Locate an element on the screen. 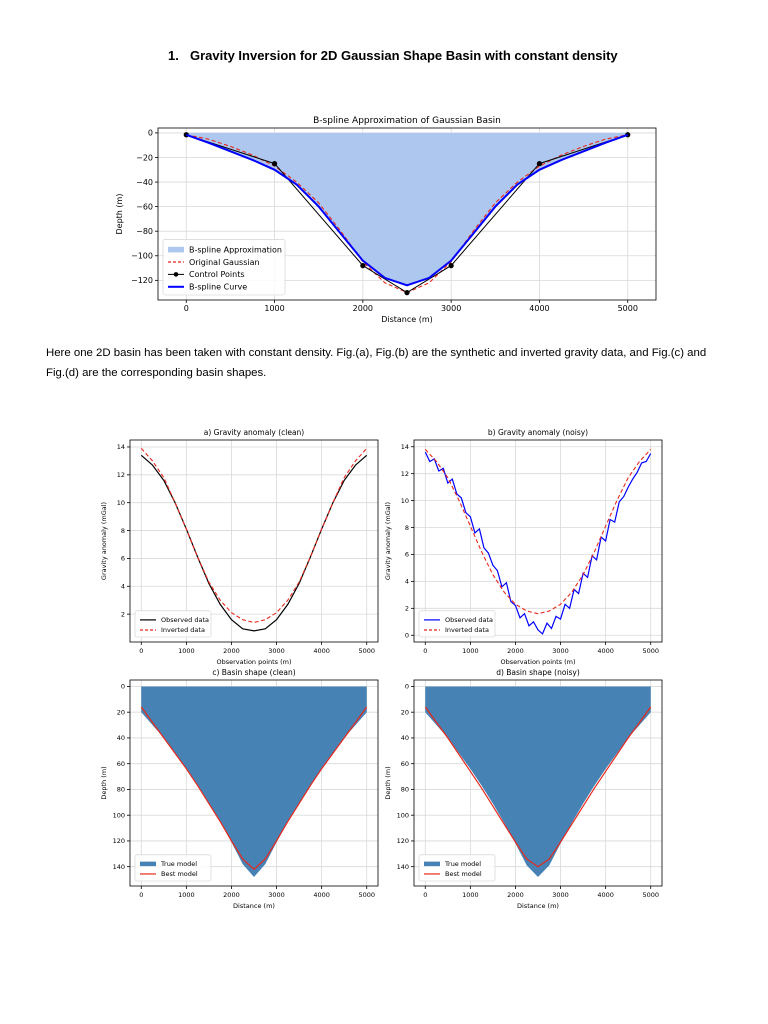 The image size is (768, 1024). y-tick-label: 12 is located at coordinates (121, 475).